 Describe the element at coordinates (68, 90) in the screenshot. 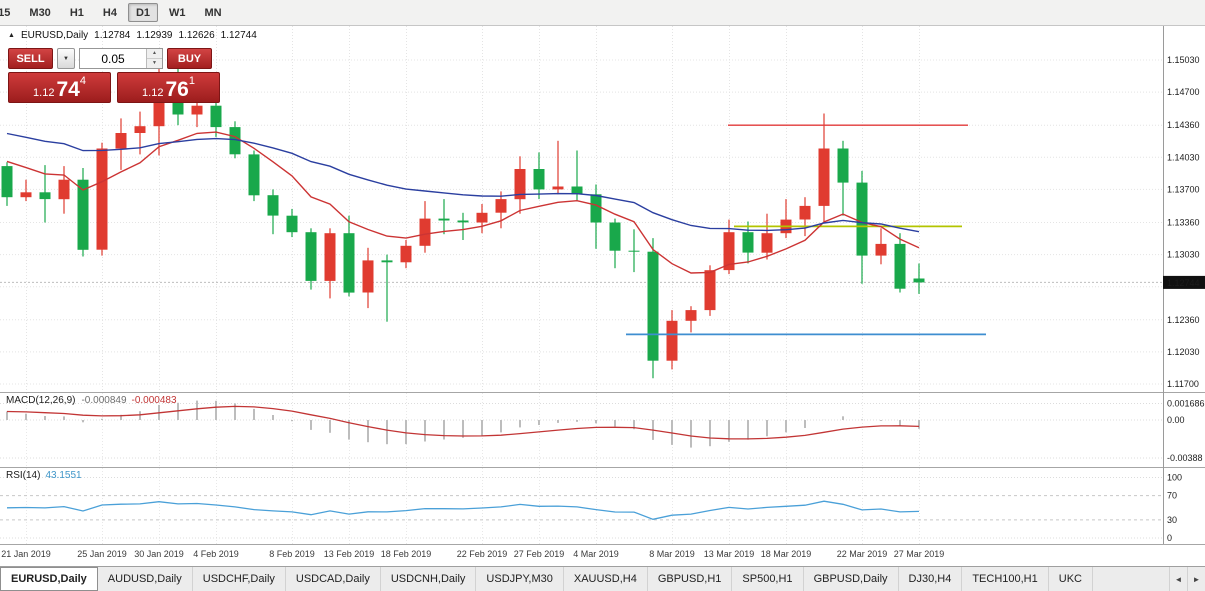

I see `sell-price-pips: 74` at that location.